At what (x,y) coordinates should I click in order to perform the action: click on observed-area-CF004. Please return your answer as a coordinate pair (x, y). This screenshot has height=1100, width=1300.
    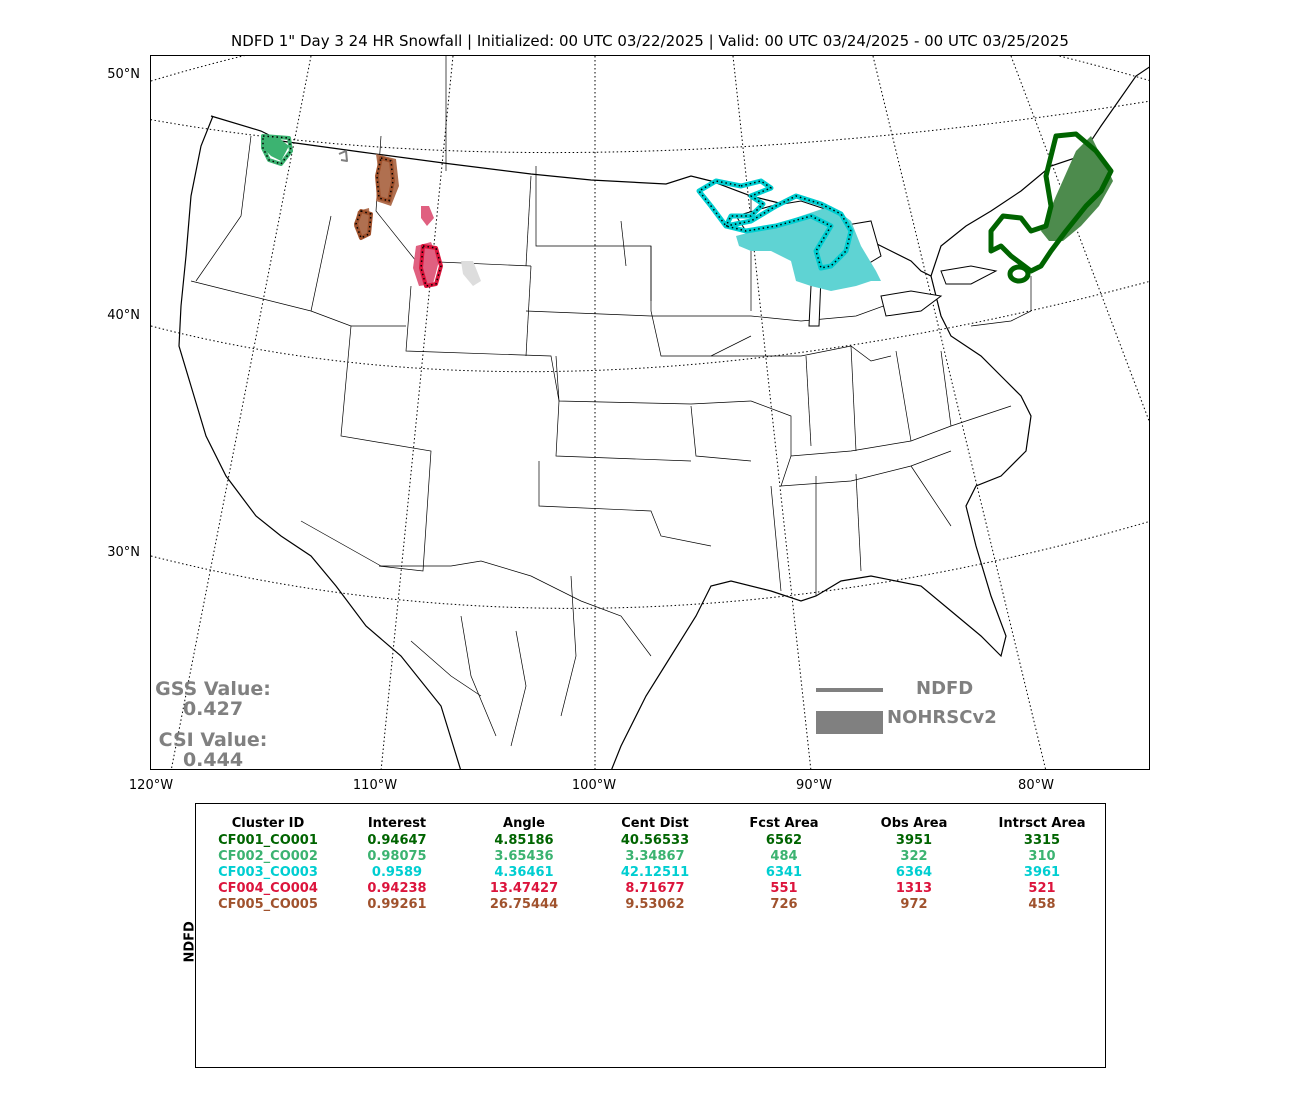
    Looking at the image, I should click on (426, 264).